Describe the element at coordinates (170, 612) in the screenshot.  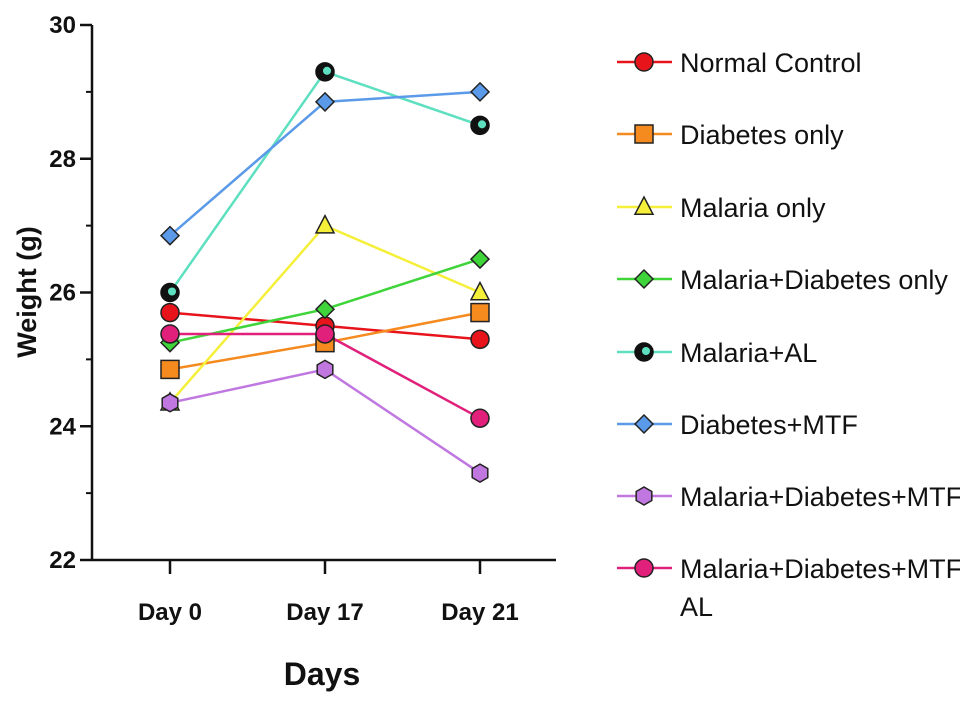
I see `x-tick-label: Day 0` at that location.